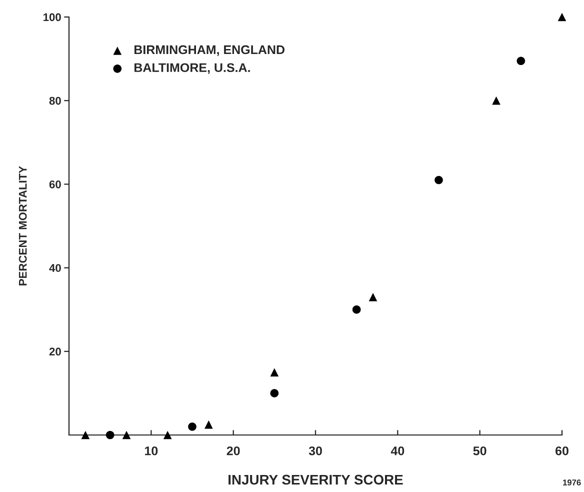  I want to click on y-tick-label: 40, so click(55, 268).